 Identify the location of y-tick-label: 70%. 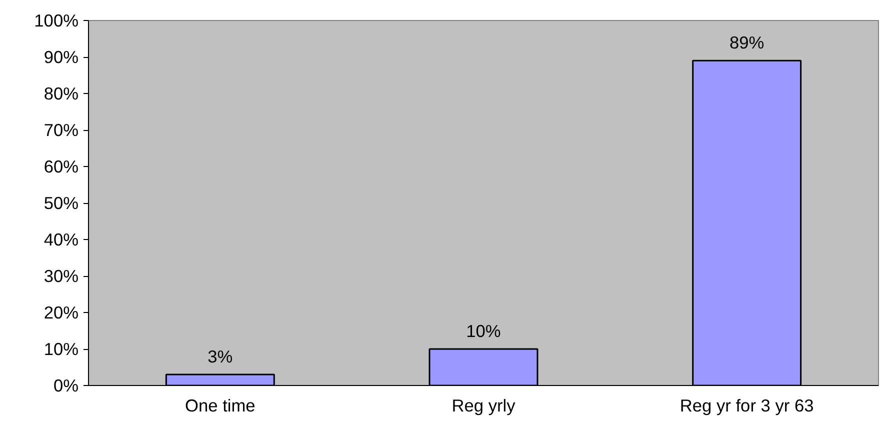
(61, 130).